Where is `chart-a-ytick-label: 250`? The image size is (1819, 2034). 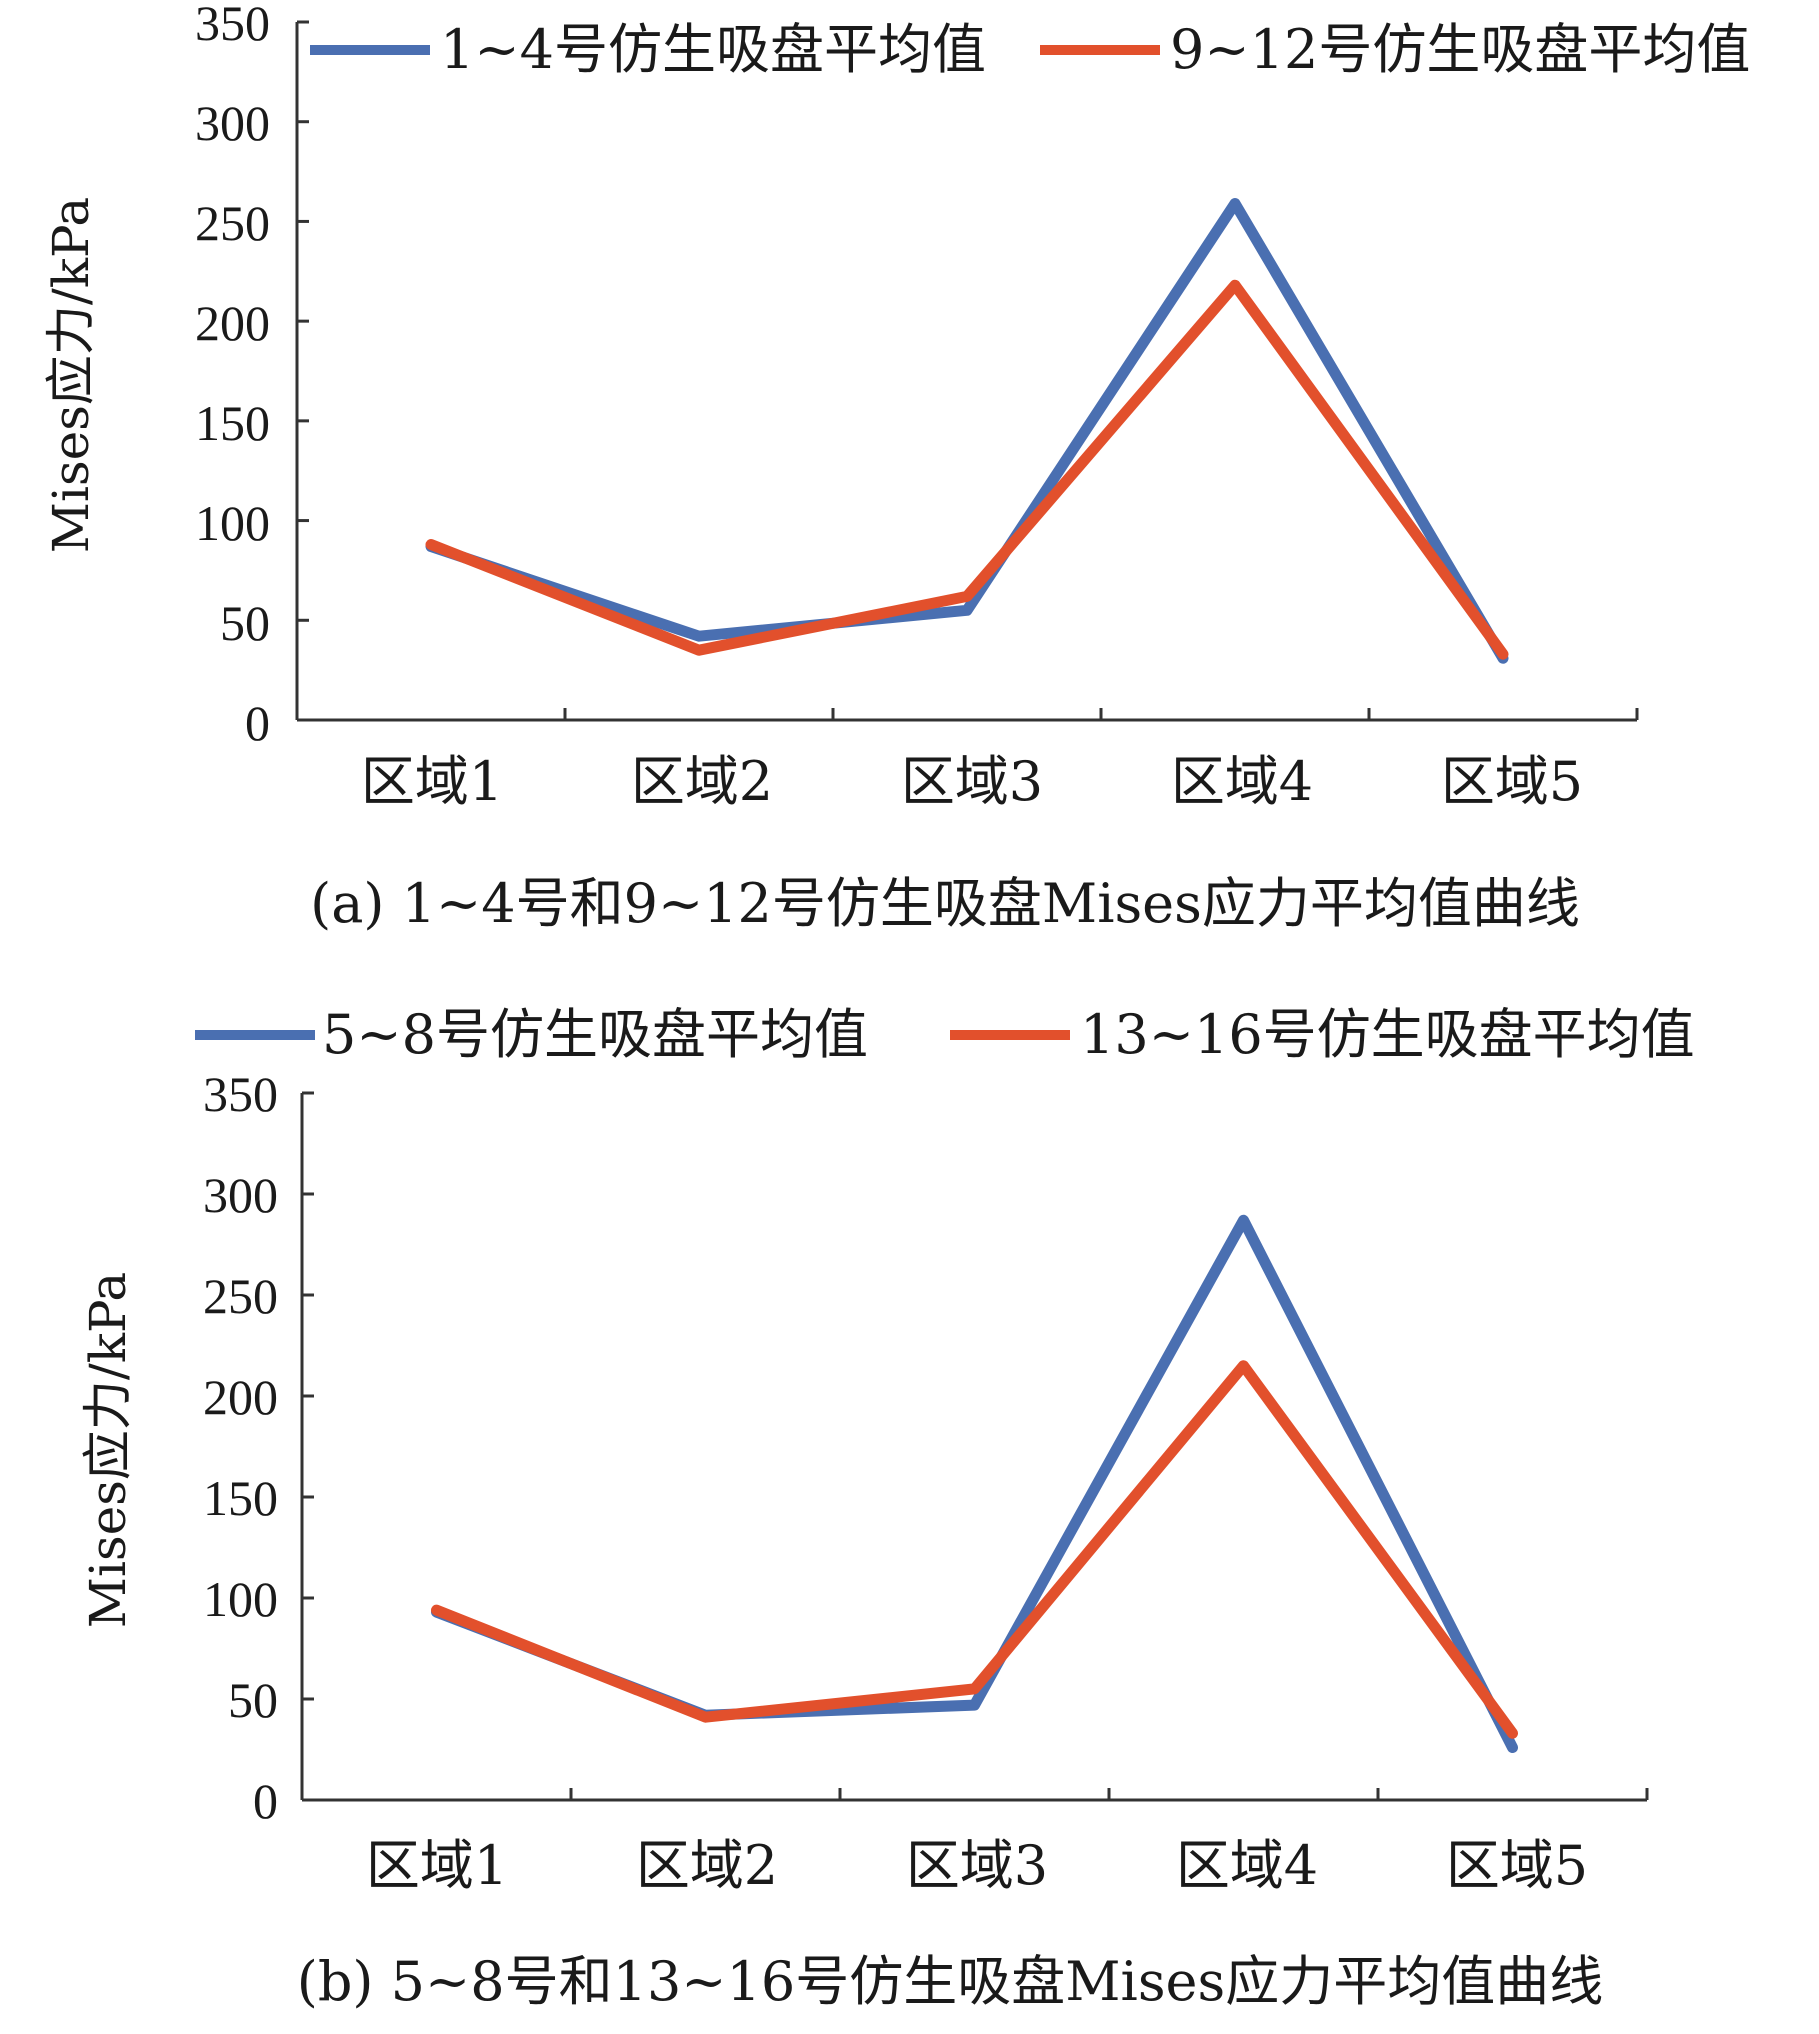
chart-a-ytick-label: 250 is located at coordinates (232, 223).